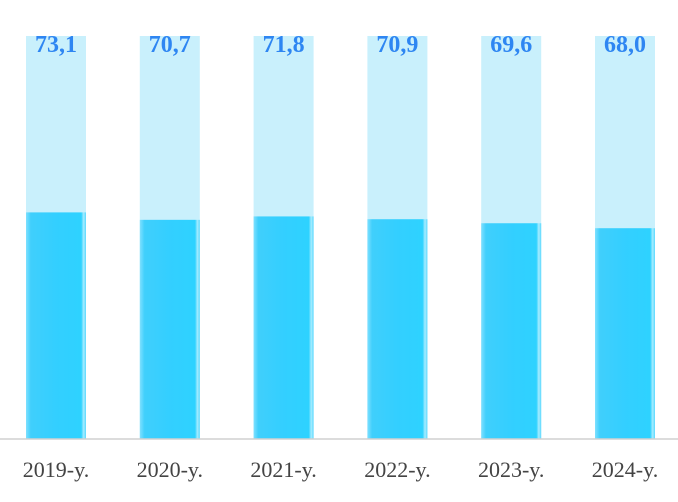 This screenshot has width=678, height=502. I want to click on x-tick-label: 2023-y., so click(511, 469).